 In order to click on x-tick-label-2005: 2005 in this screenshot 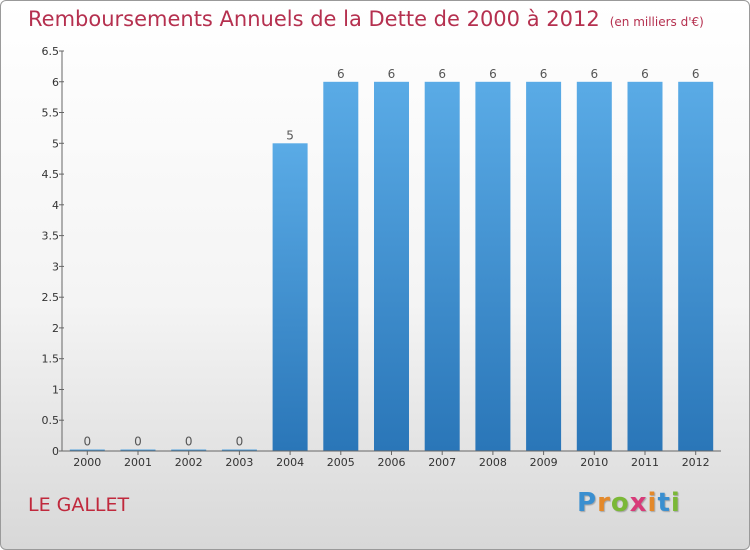, I will do `click(341, 462)`.